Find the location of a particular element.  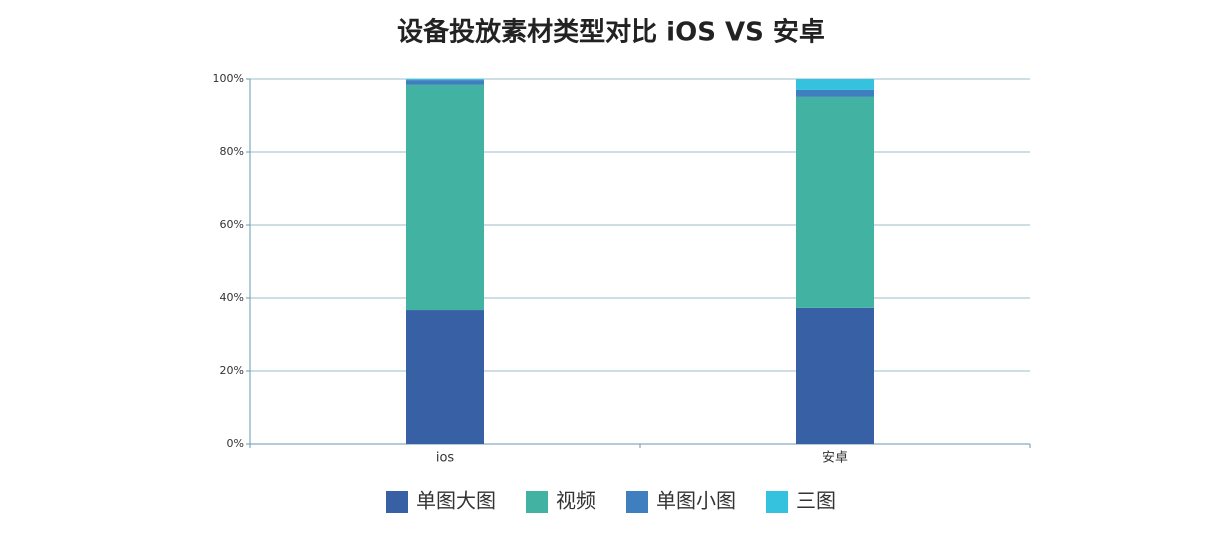

y-tick-label: 80% is located at coordinates (232, 151).